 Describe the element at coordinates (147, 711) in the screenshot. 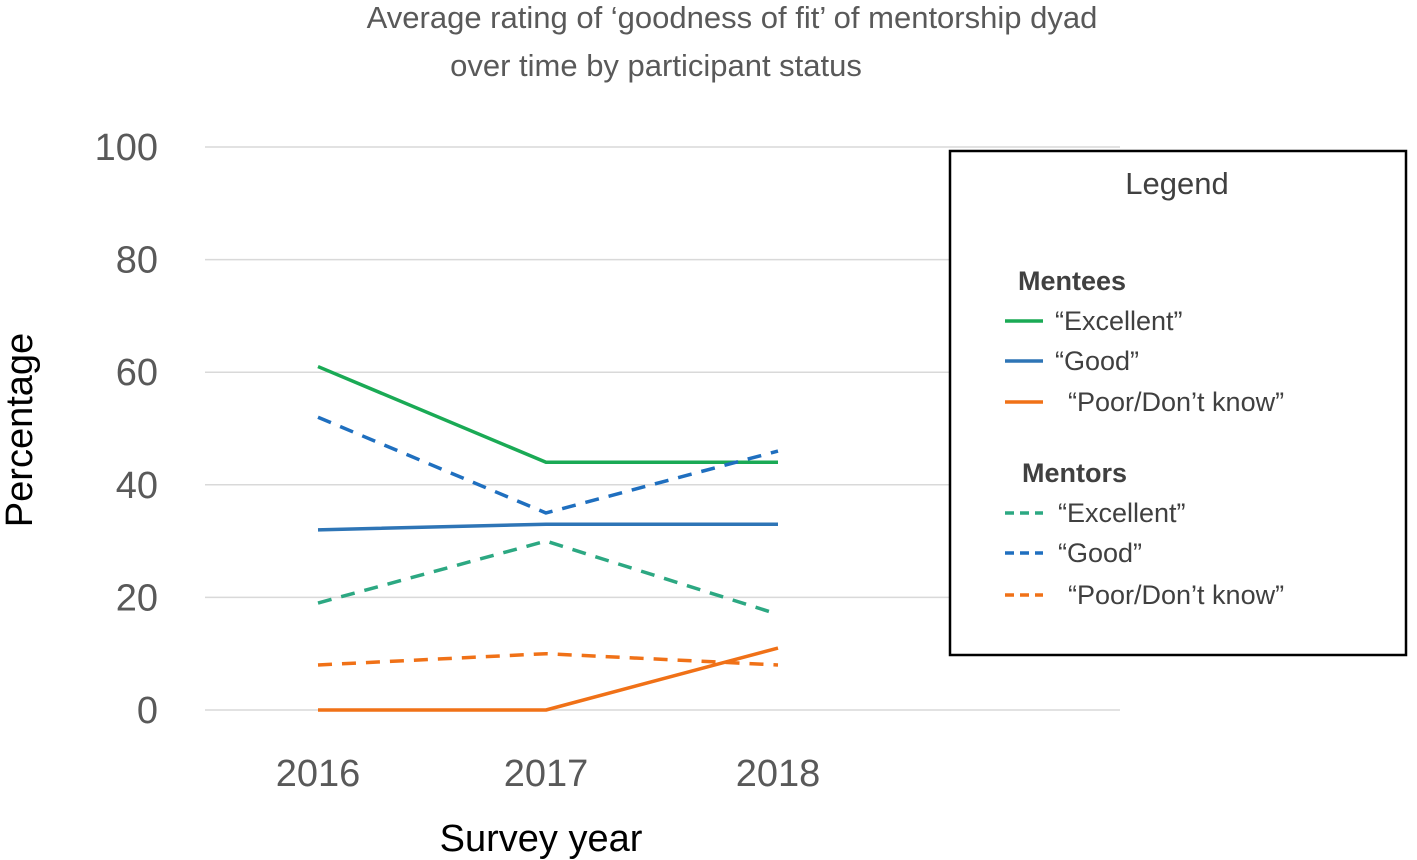

I see `y-tick-label: 0` at that location.